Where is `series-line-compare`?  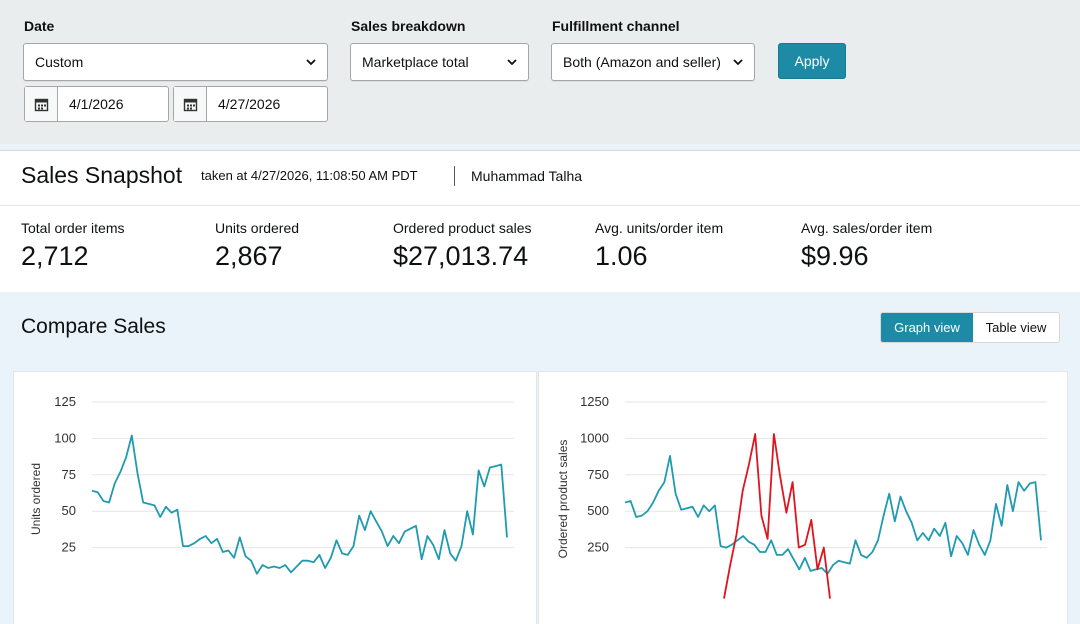
series-line-compare is located at coordinates (777, 516).